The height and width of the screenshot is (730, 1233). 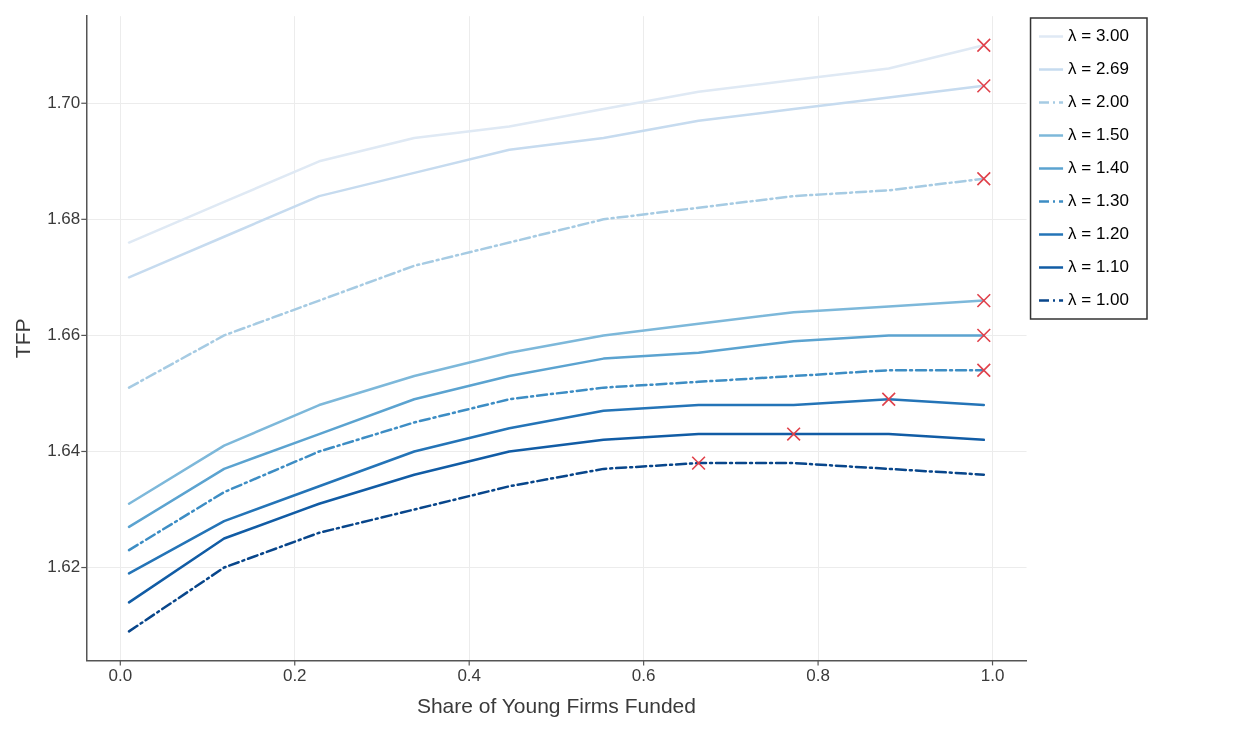 What do you see at coordinates (643, 676) in the screenshot?
I see `x-tick-label: 0.6` at bounding box center [643, 676].